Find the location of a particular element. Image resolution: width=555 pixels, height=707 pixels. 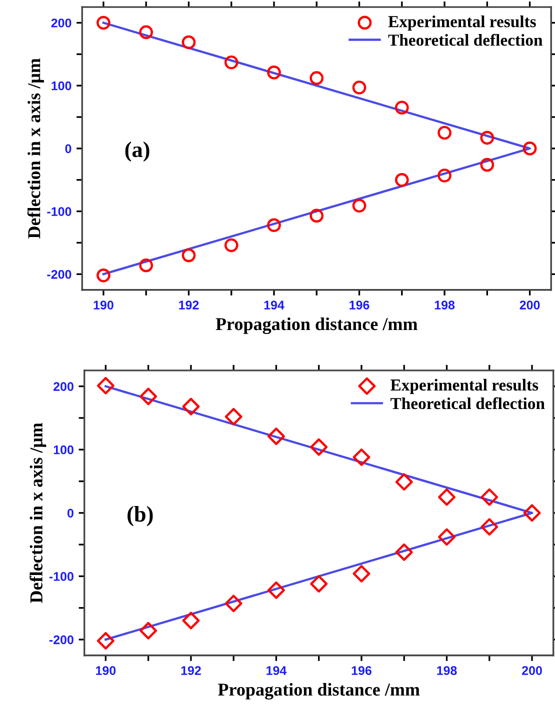

annotation: (a) is located at coordinates (137, 152).